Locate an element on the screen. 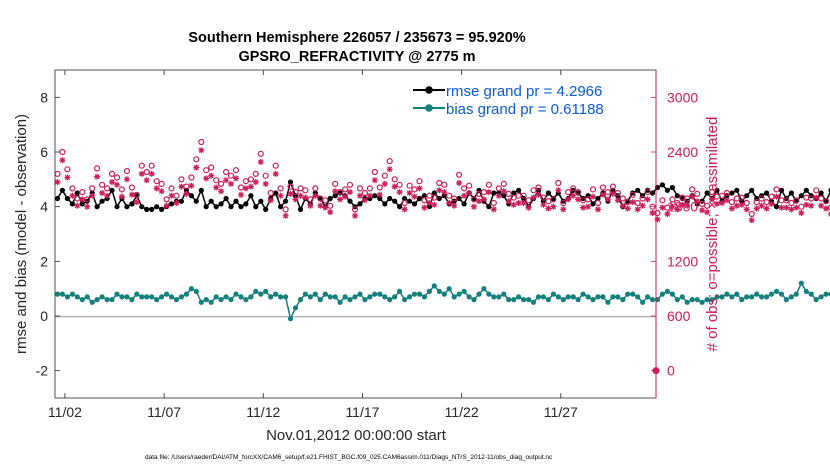 Image resolution: width=830 pixels, height=470 pixels. x-tick-label: 11/02 is located at coordinates (65, 412).